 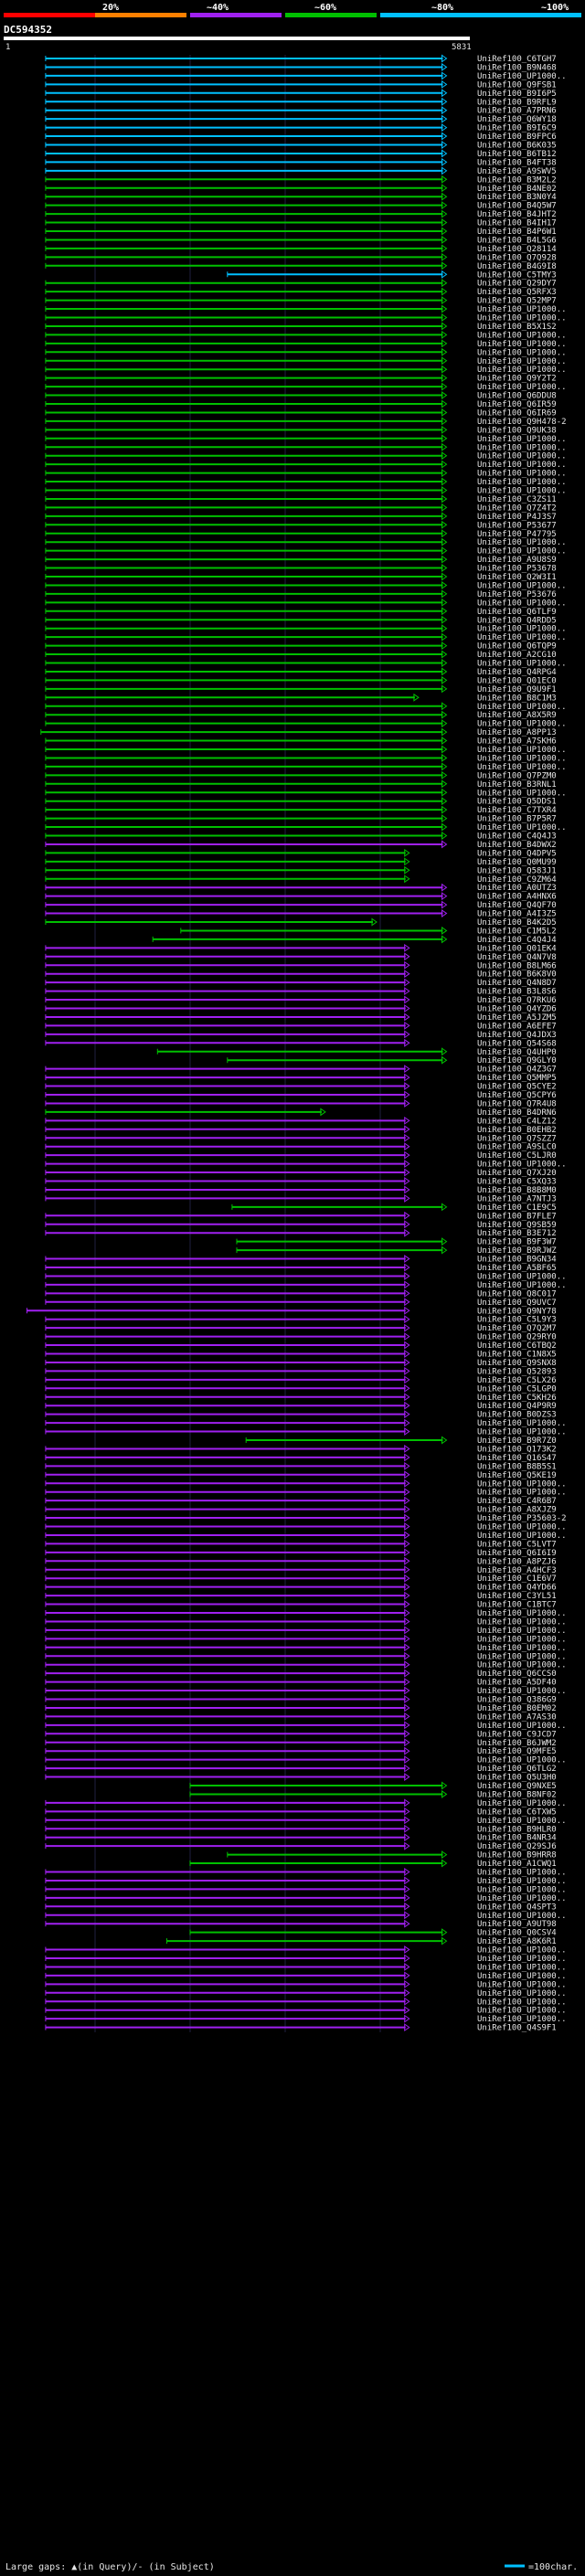 What do you see at coordinates (517, 146) in the screenshot?
I see `hit-label: UniRef100_B6K035` at bounding box center [517, 146].